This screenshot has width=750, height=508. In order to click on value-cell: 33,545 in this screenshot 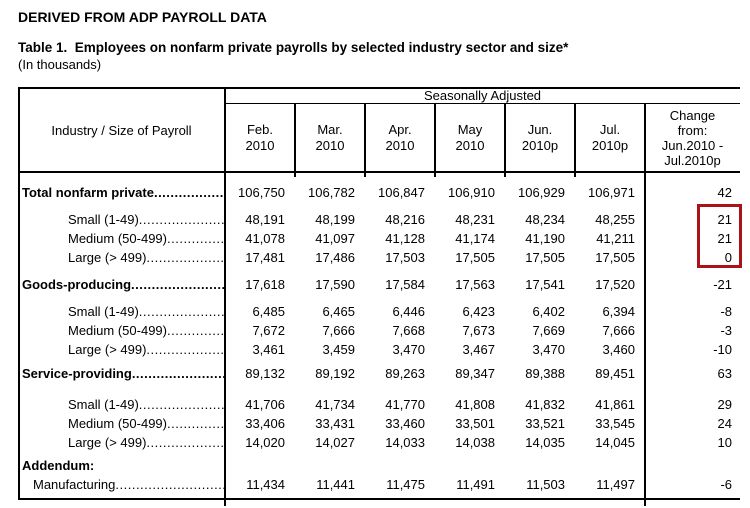, I will do `click(615, 423)`.